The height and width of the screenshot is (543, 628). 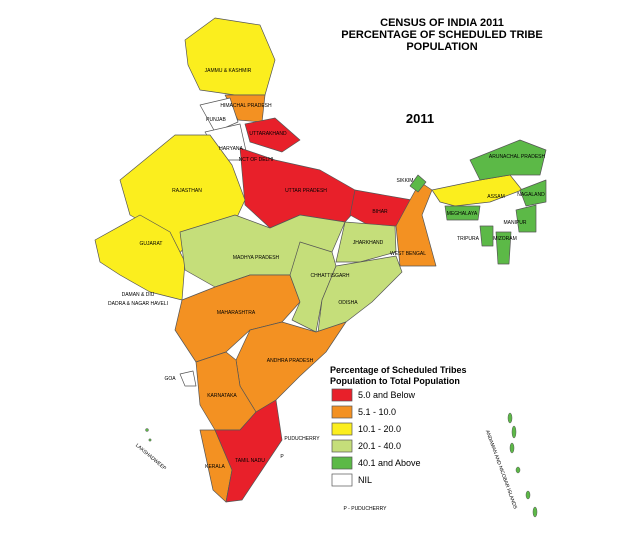 What do you see at coordinates (365, 480) in the screenshot?
I see `legend-label: NIL` at bounding box center [365, 480].